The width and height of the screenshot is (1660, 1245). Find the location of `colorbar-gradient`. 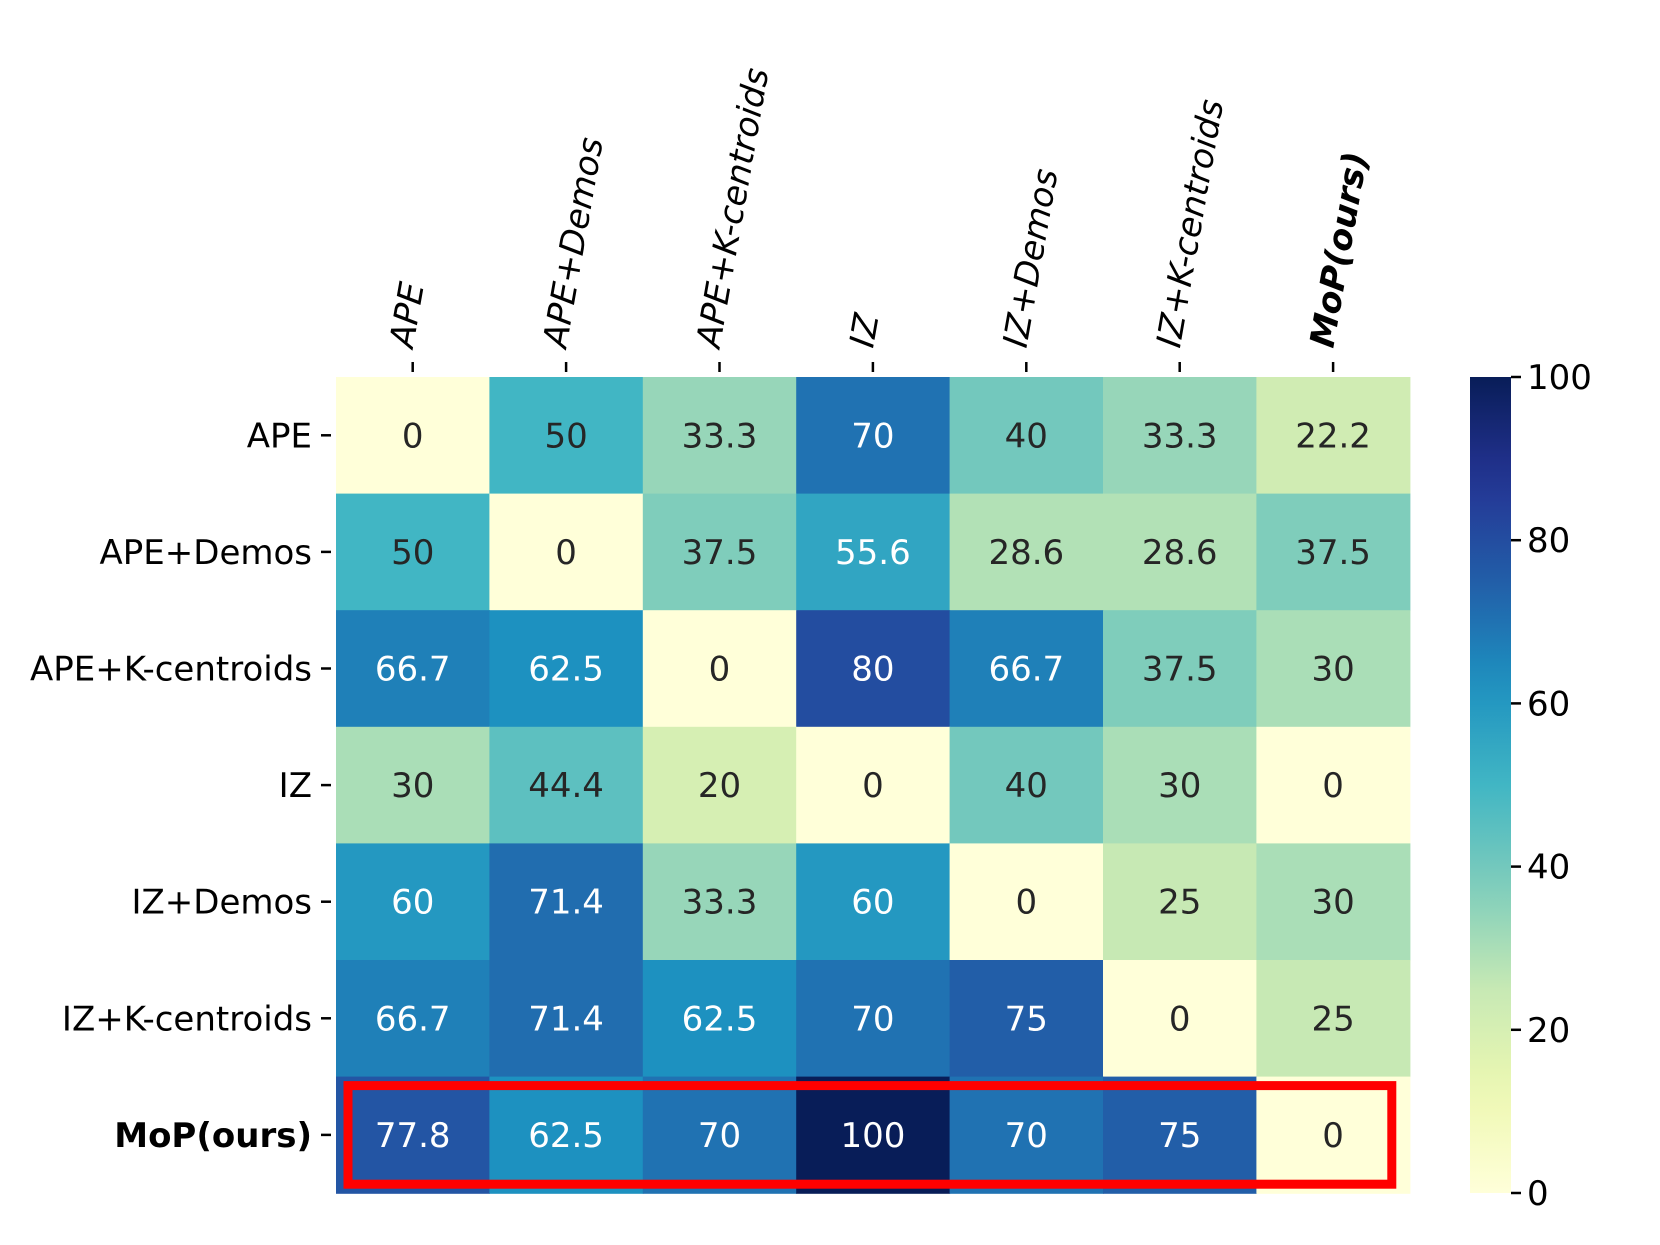

colorbar-gradient is located at coordinates (1490, 785).